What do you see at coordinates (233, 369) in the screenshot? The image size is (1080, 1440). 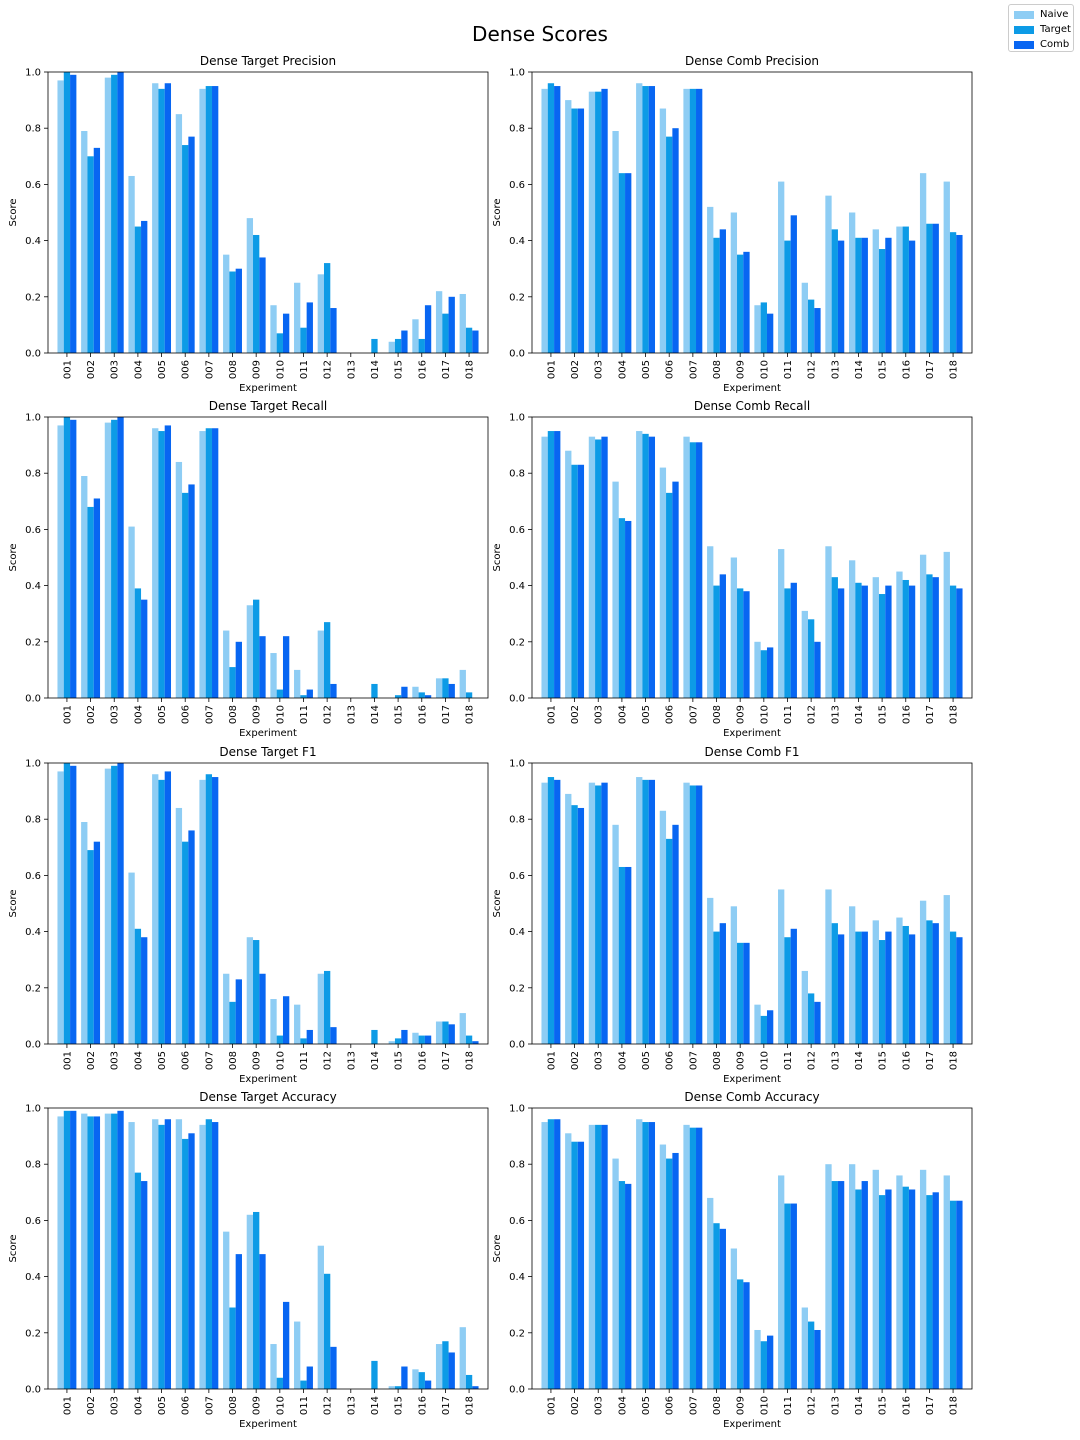 I see `x-tick-label: 008` at bounding box center [233, 369].